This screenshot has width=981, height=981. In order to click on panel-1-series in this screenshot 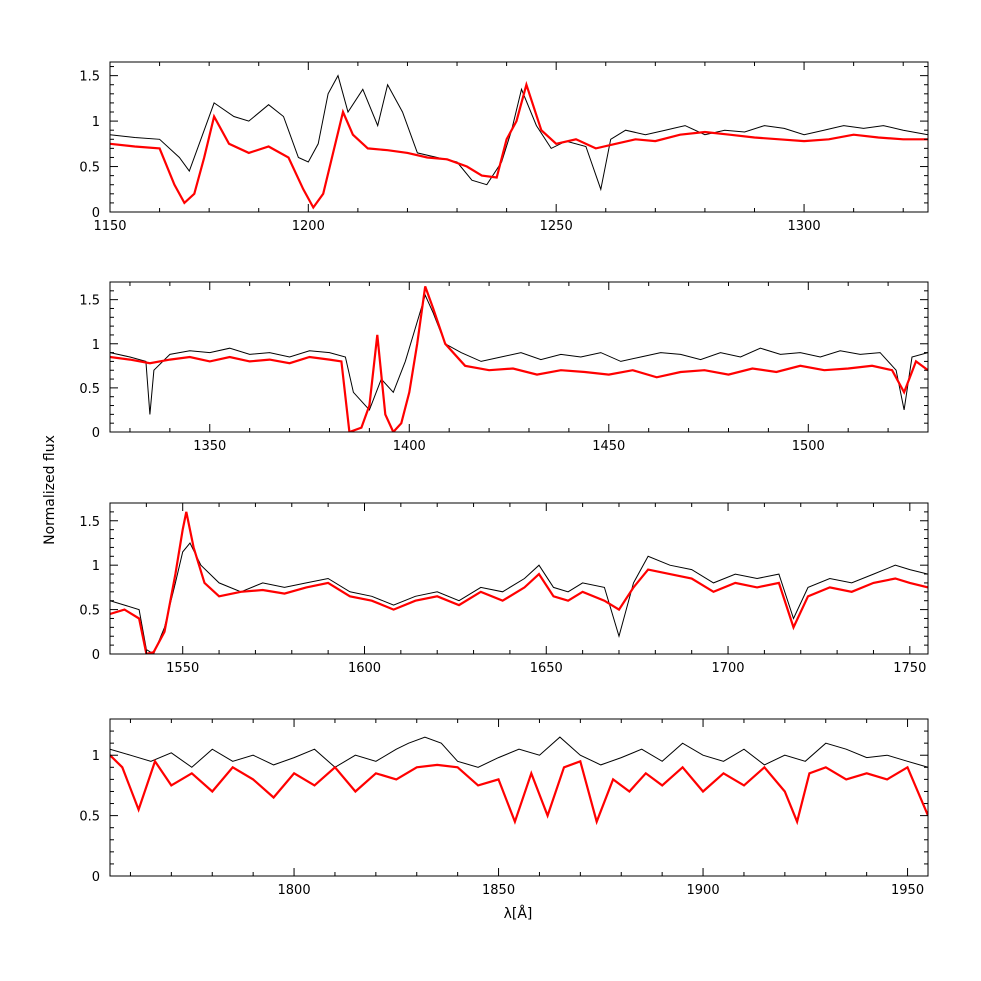, I will do `click(519, 142)`.